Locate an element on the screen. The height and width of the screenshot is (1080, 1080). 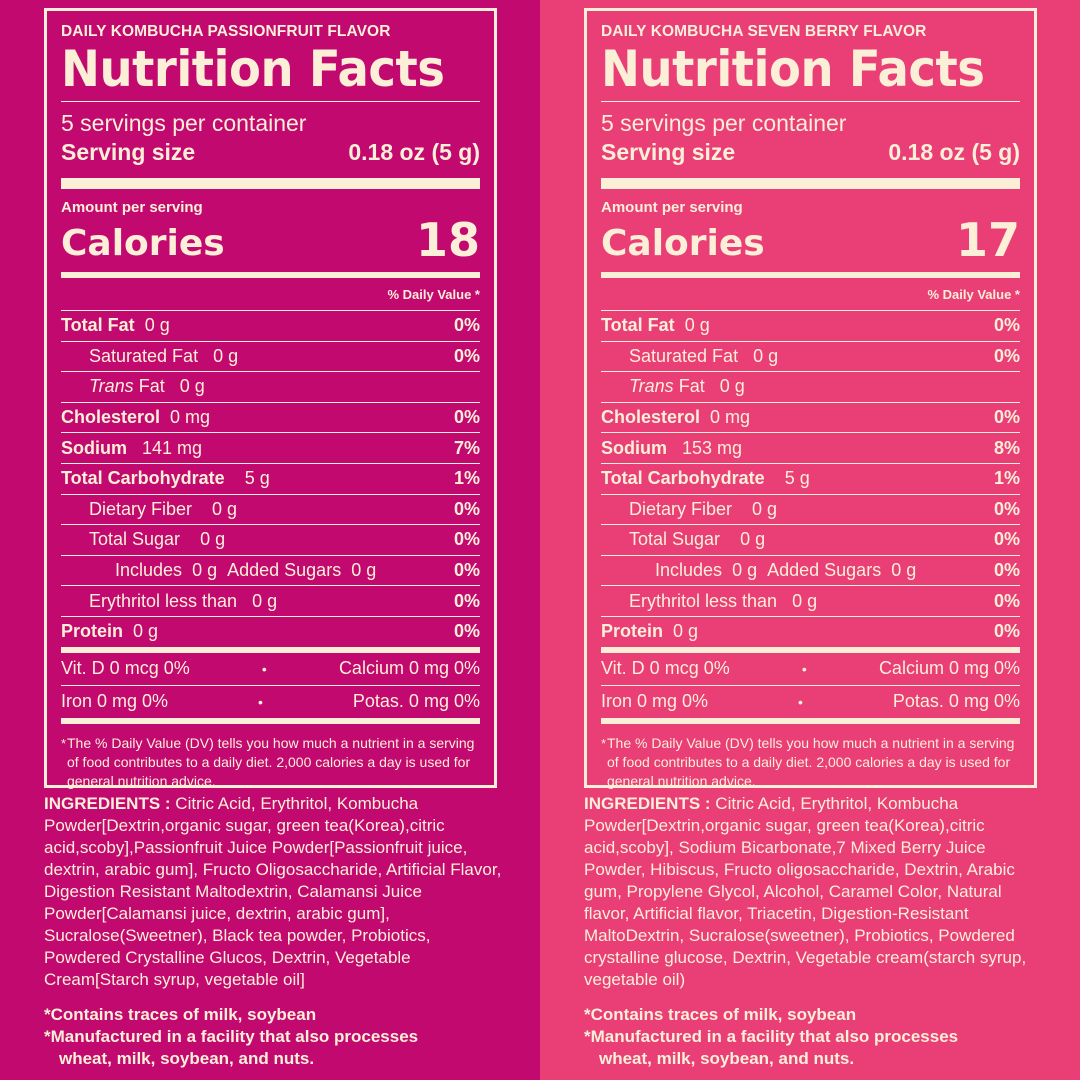
nutrient-row-total-sugar: Total Sugar 0 g 0% is located at coordinates (270, 539).